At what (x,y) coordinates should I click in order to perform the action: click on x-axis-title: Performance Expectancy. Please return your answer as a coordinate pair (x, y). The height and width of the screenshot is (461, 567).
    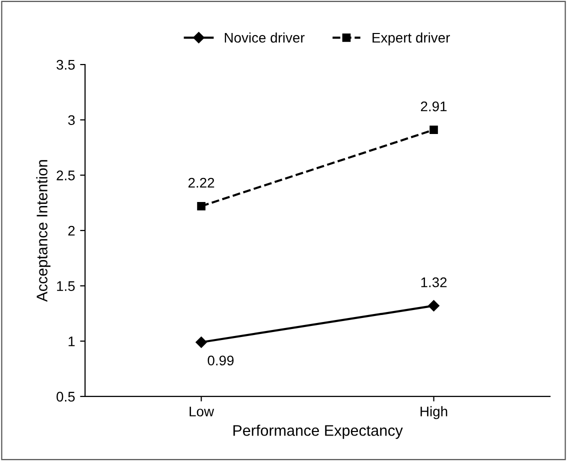
    Looking at the image, I should click on (318, 431).